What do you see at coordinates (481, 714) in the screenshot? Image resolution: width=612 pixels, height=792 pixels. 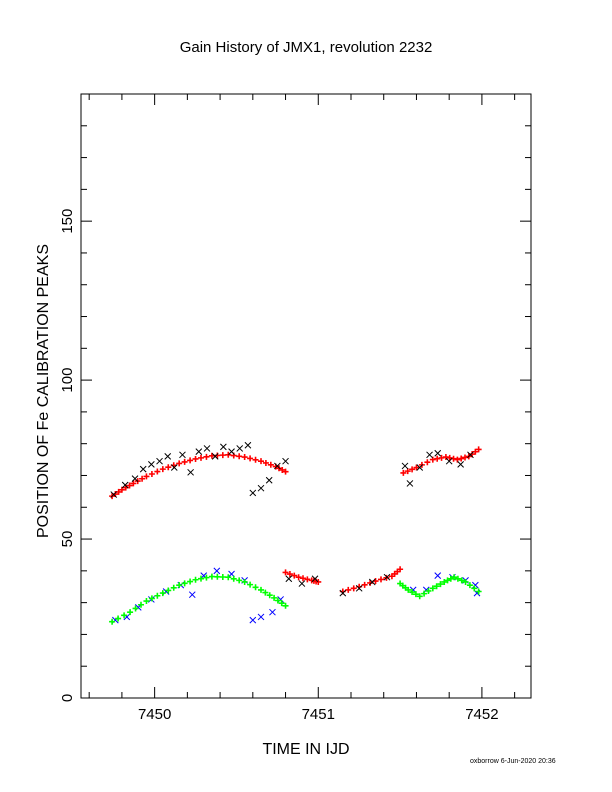 I see `x-tick-label: 7452` at bounding box center [481, 714].